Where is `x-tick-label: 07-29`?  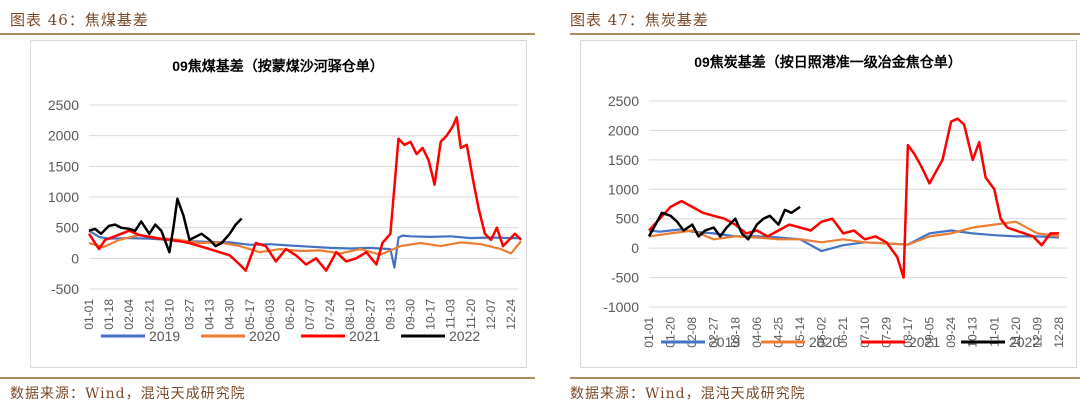
x-tick-label: 07-29 is located at coordinates (886, 332).